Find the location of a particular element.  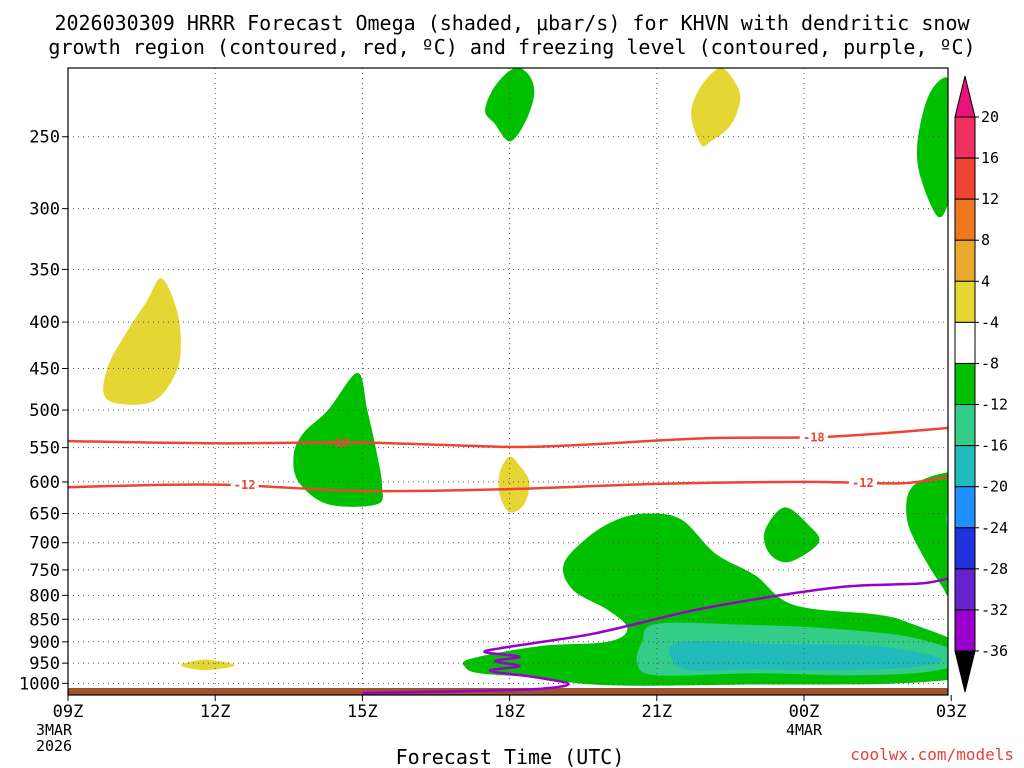

y-tick-label-450: 450 is located at coordinates (44, 370).